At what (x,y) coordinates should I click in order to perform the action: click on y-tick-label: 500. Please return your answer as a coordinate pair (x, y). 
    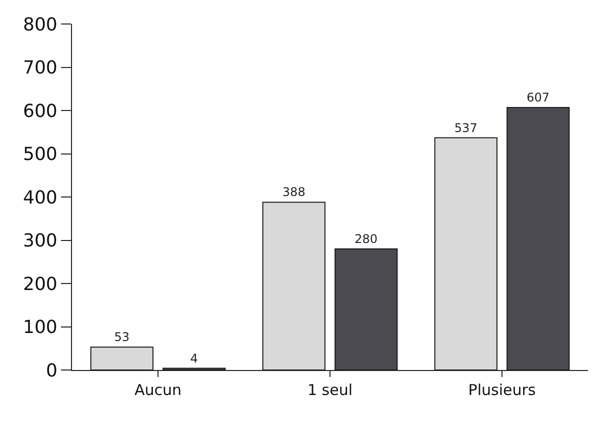
    Looking at the image, I should click on (40, 155).